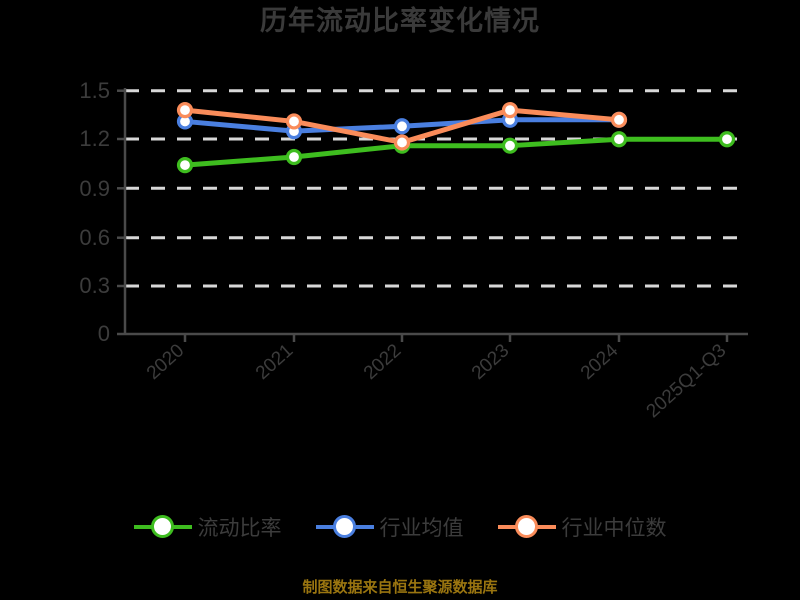 This screenshot has width=800, height=600. I want to click on x-tick-label-2025Q1-Q3: 2025Q1-Q3, so click(687, 381).